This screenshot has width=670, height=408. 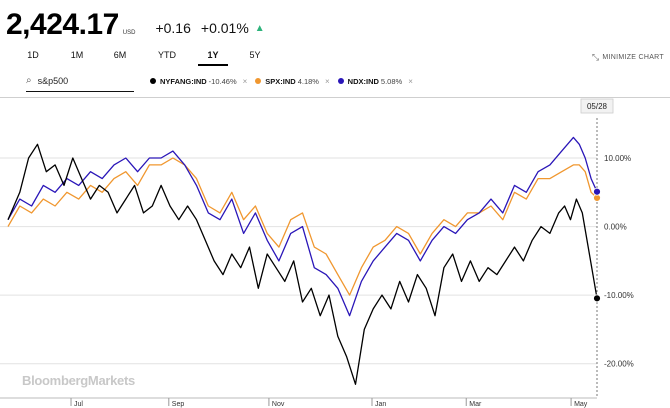 What do you see at coordinates (391, 81) in the screenshot?
I see `legend-pct: 5.08%` at bounding box center [391, 81].